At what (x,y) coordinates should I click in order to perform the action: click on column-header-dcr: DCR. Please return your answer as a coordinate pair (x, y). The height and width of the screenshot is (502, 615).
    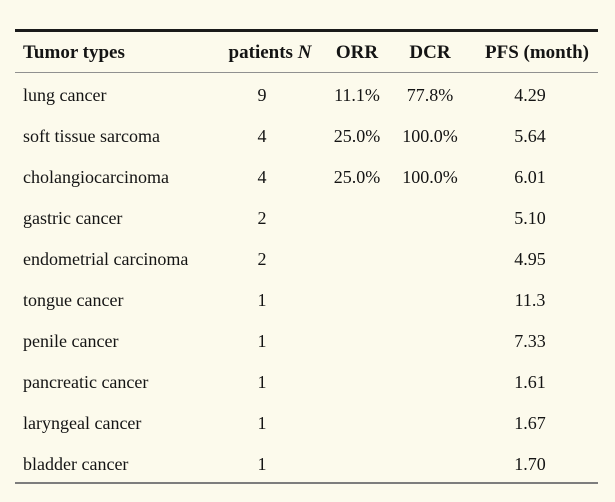
    Looking at the image, I should click on (430, 51).